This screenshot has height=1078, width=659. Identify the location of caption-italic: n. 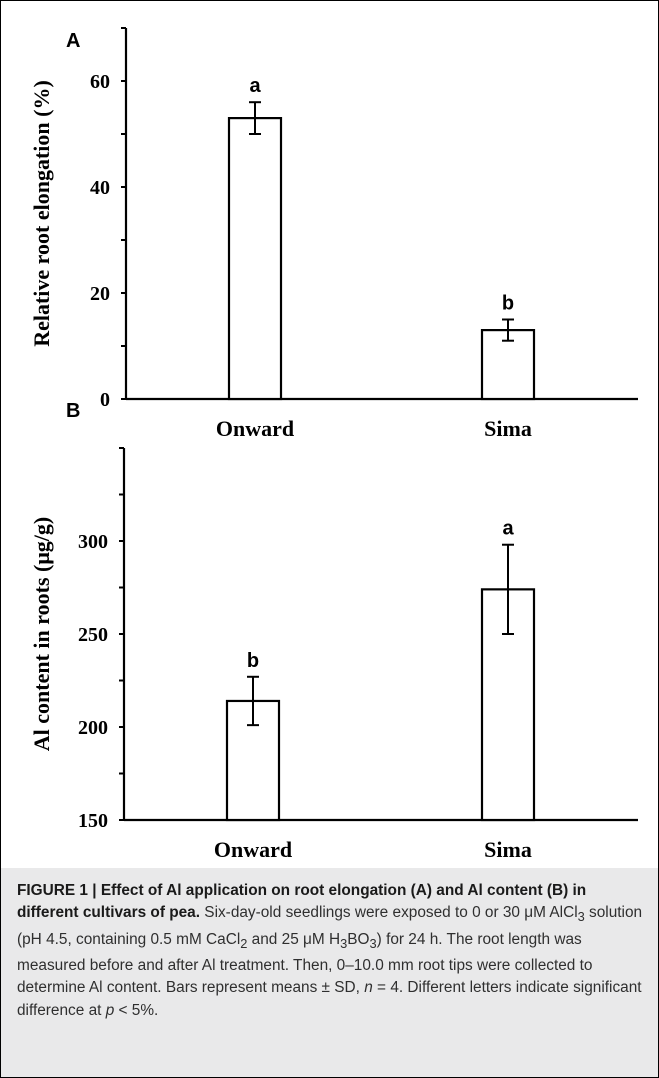
(368, 988).